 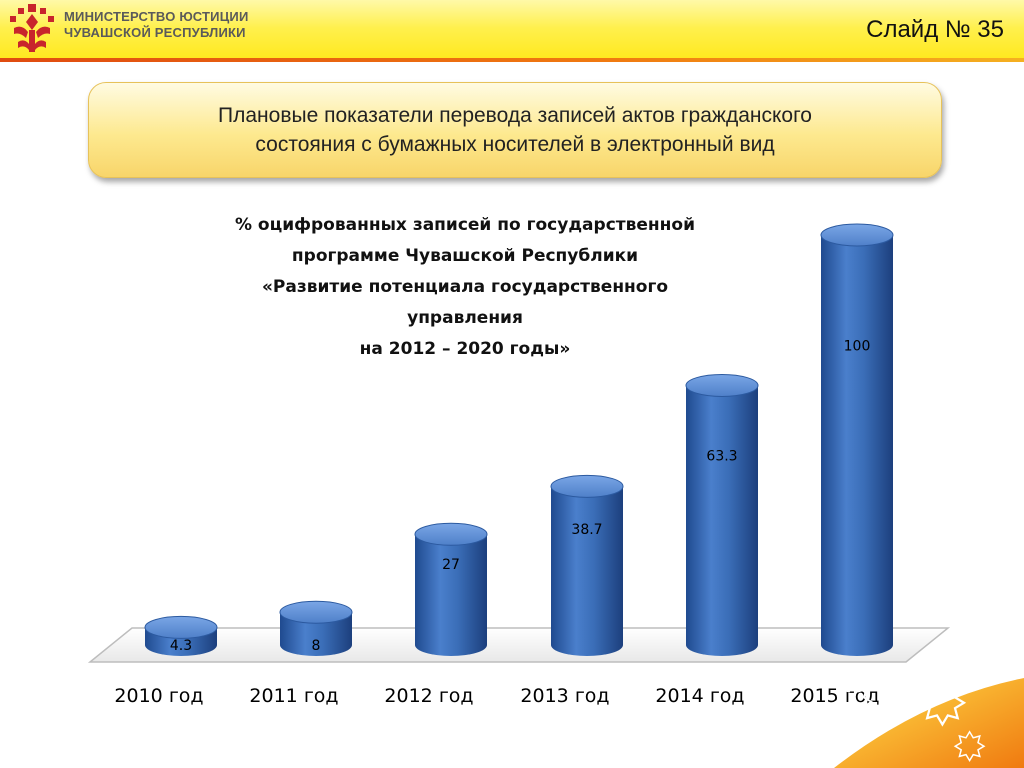 What do you see at coordinates (721, 457) in the screenshot?
I see `bar-value-label: 63.3` at bounding box center [721, 457].